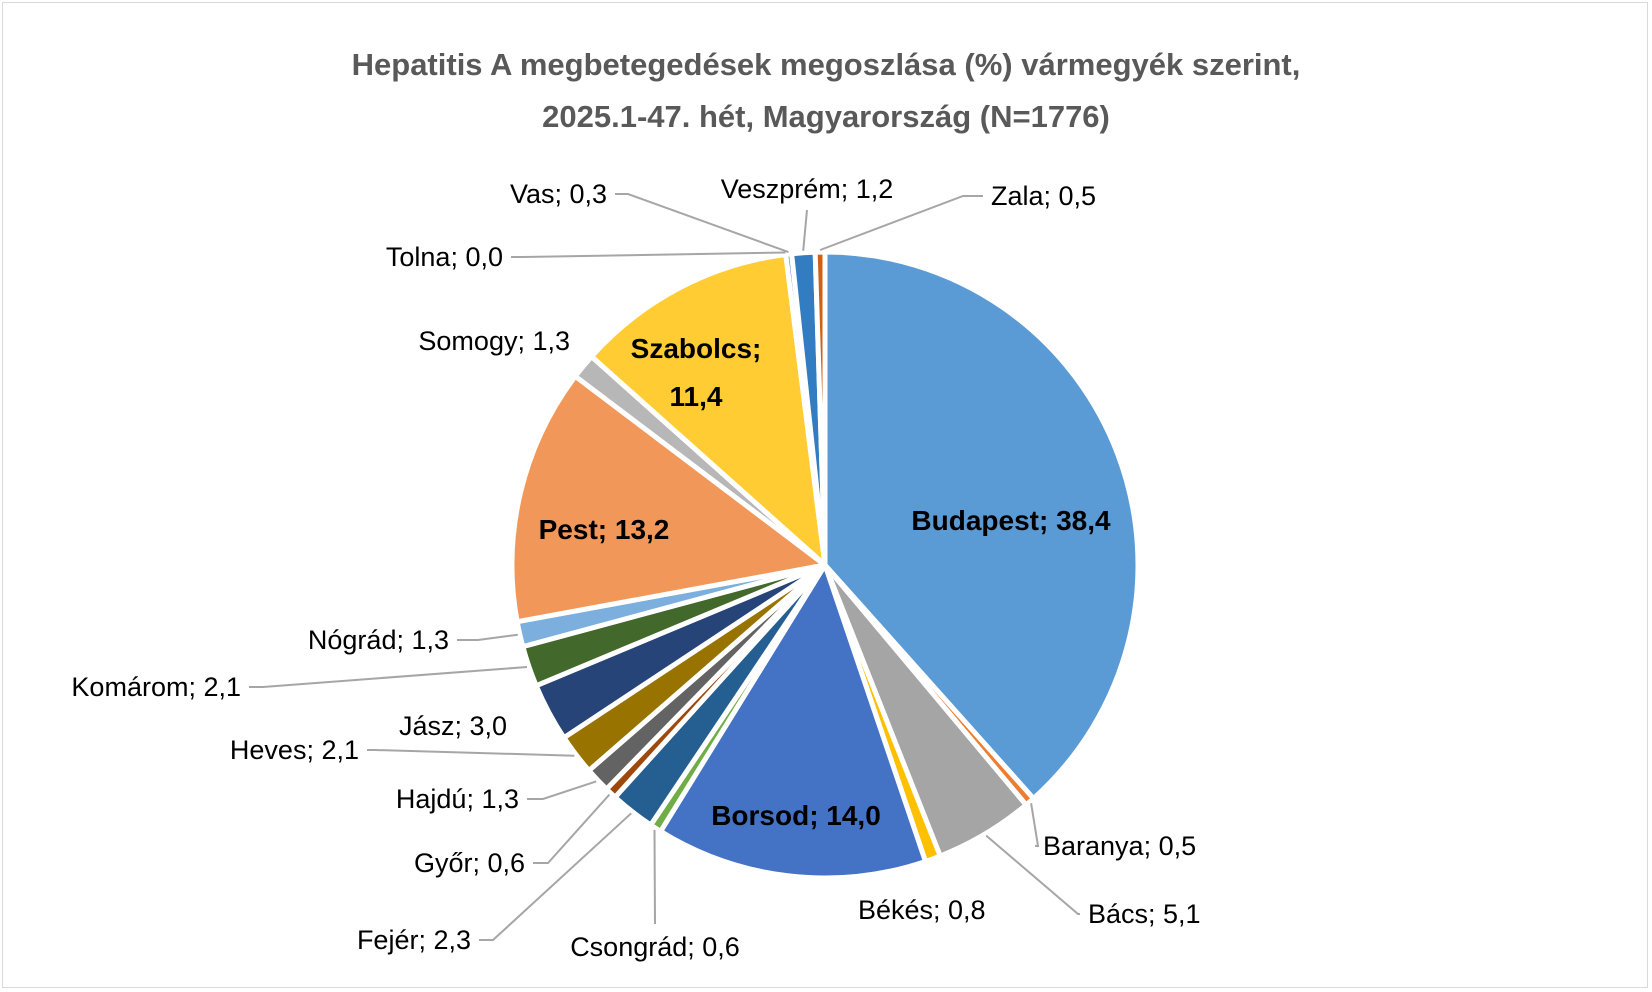 Image resolution: width=1652 pixels, height=992 pixels. I want to click on leader-line-csongrad, so click(654, 877).